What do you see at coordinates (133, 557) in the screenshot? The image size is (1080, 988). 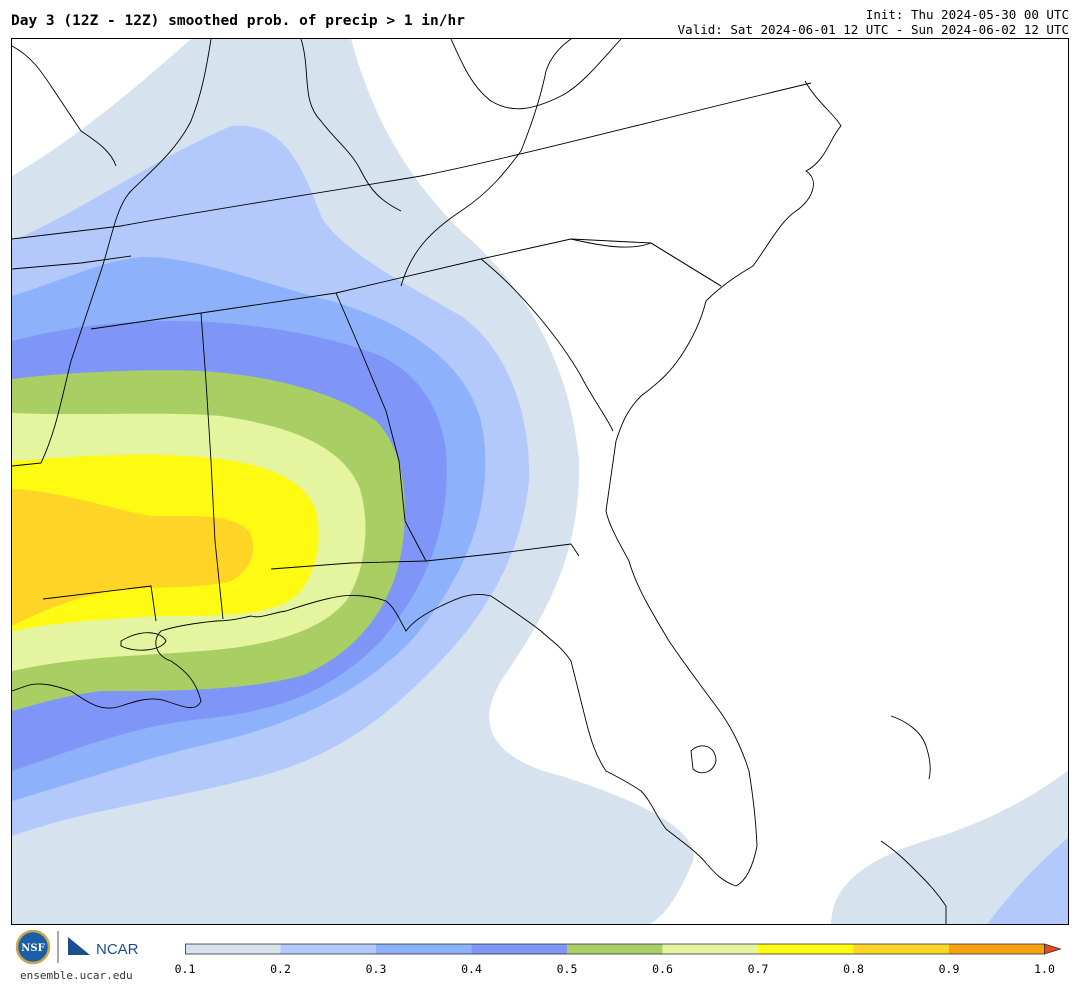 I see `contour-0.8` at bounding box center [133, 557].